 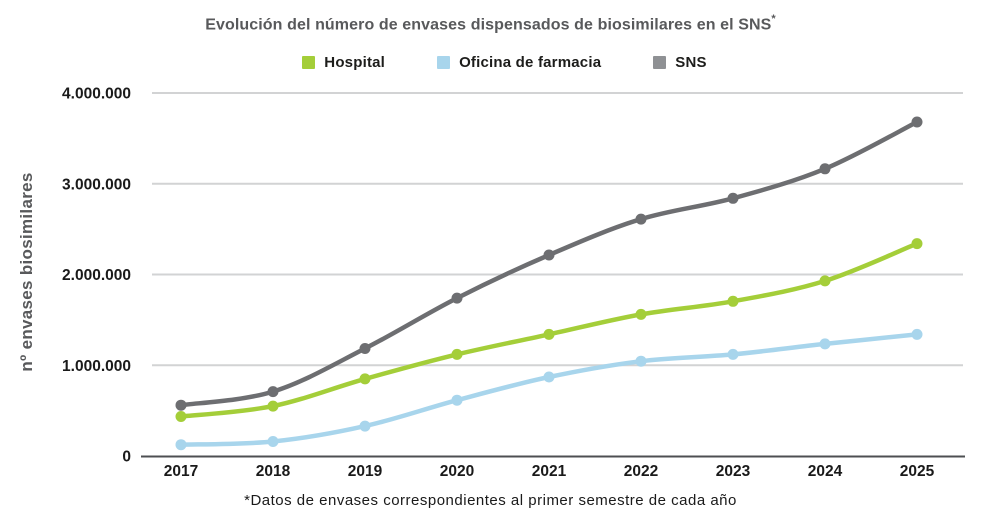 What do you see at coordinates (457, 400) in the screenshot?
I see `data-point-oficina-de-farmacia-2020` at bounding box center [457, 400].